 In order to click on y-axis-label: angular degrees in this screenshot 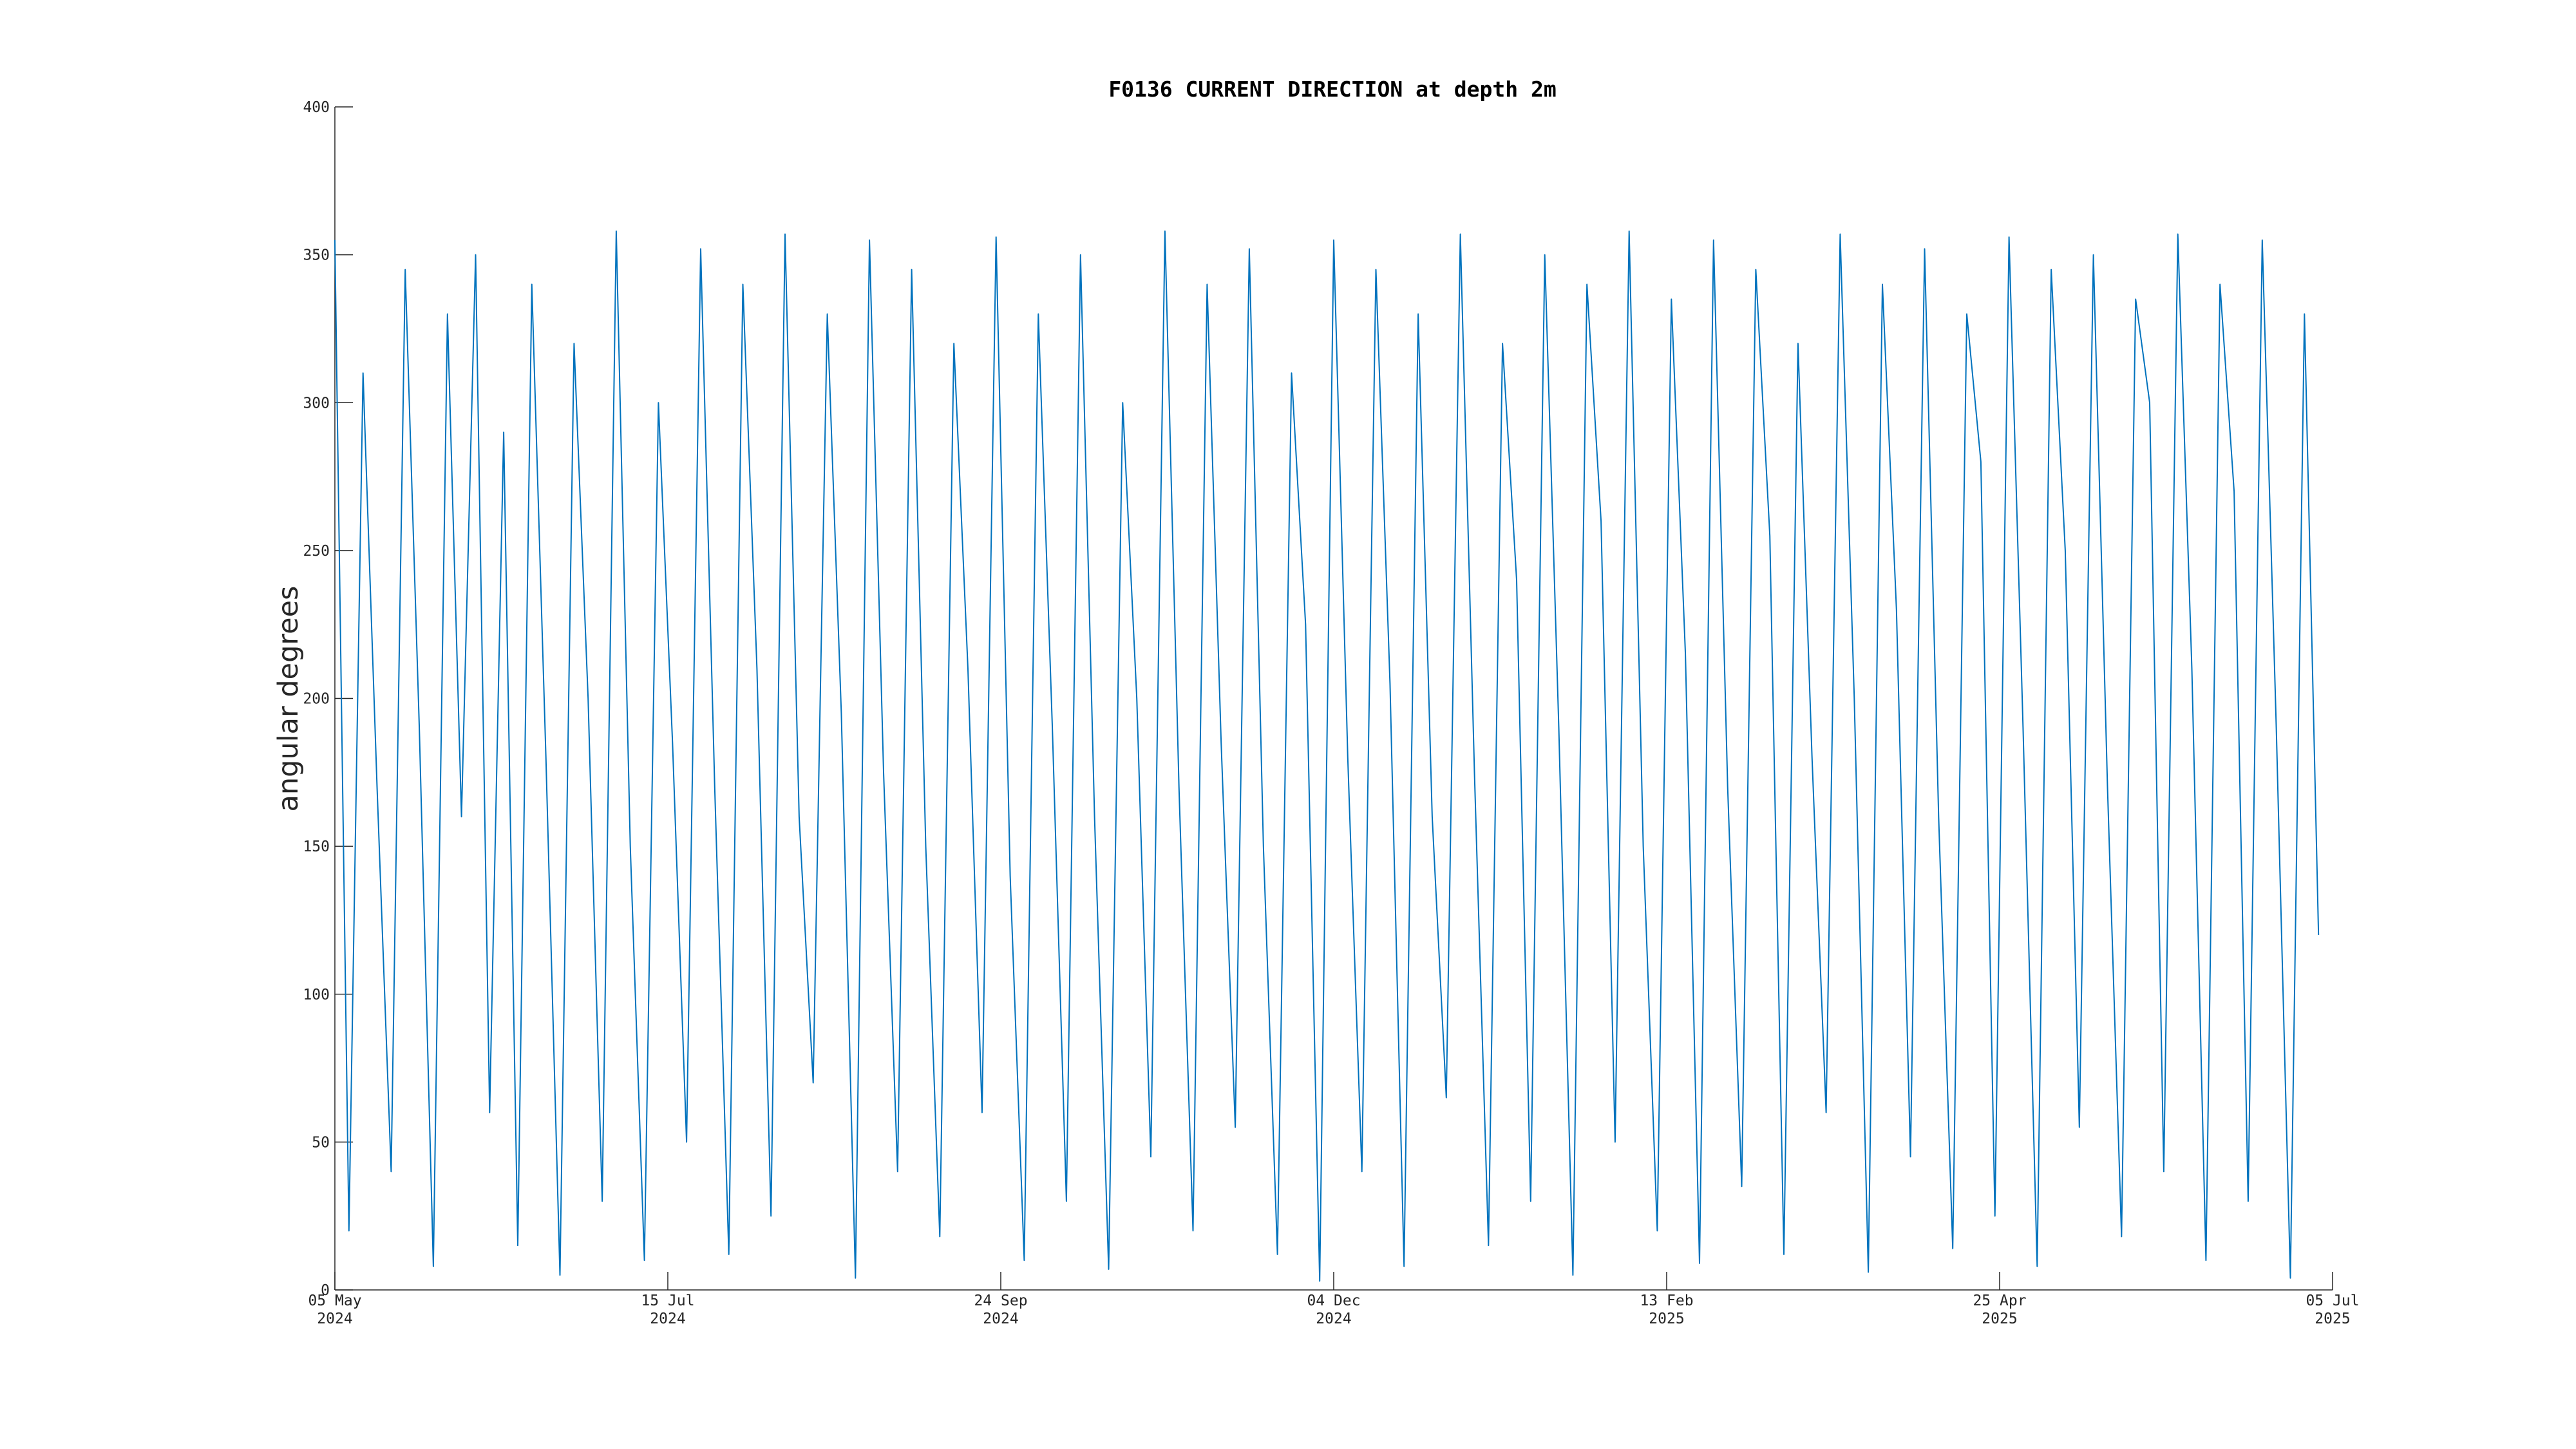, I will do `click(288, 699)`.